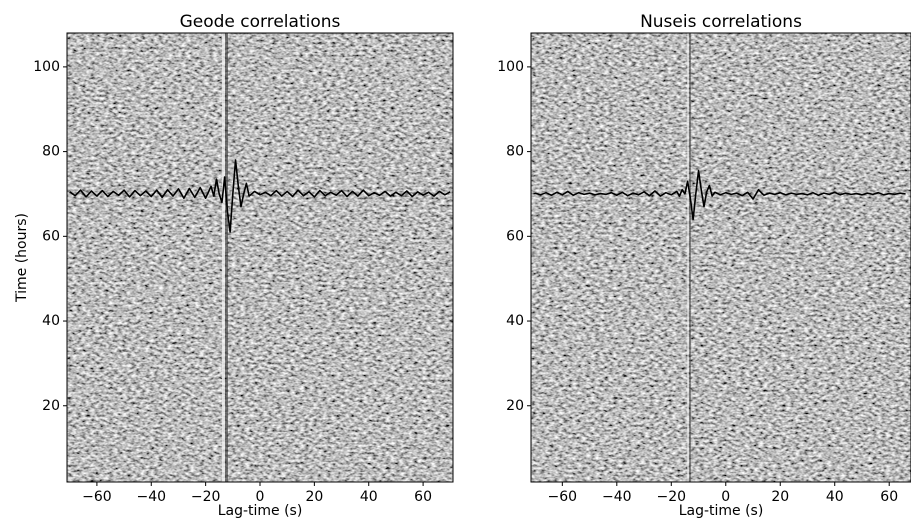 The image size is (911, 519). What do you see at coordinates (721, 22) in the screenshot?
I see `chart-title: Nuseis correlations` at bounding box center [721, 22].